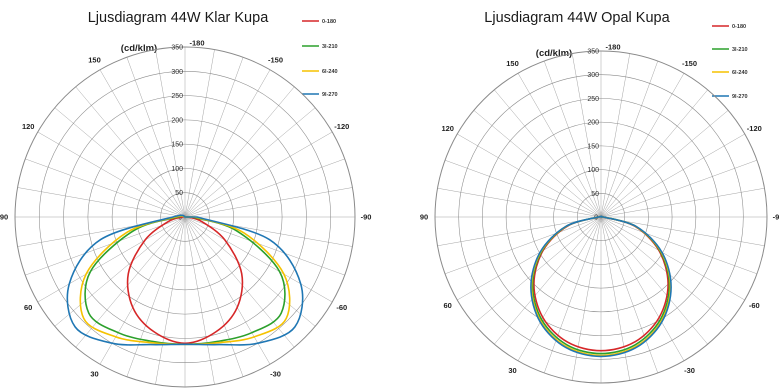  What do you see at coordinates (177, 169) in the screenshot?
I see `r-tick-label: 100` at bounding box center [177, 169].